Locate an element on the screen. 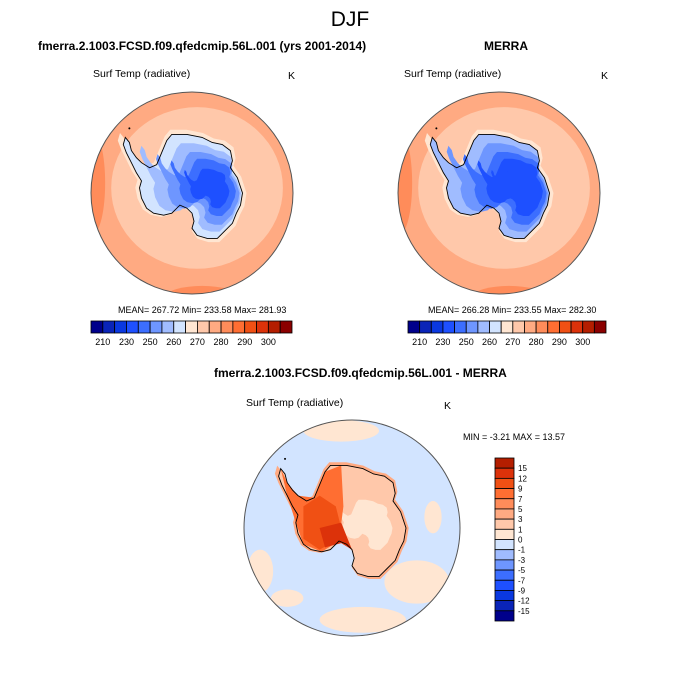  colorbar-tick-label: 5 is located at coordinates (520, 509).